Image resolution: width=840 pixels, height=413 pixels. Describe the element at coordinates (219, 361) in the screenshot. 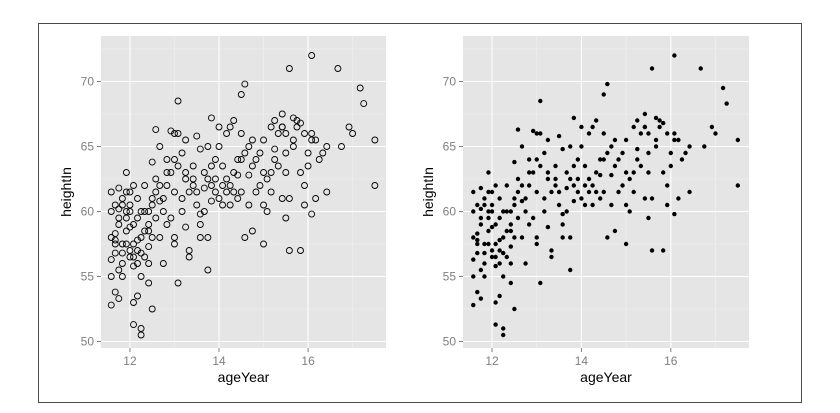

I see `x-tick-label: 14` at that location.